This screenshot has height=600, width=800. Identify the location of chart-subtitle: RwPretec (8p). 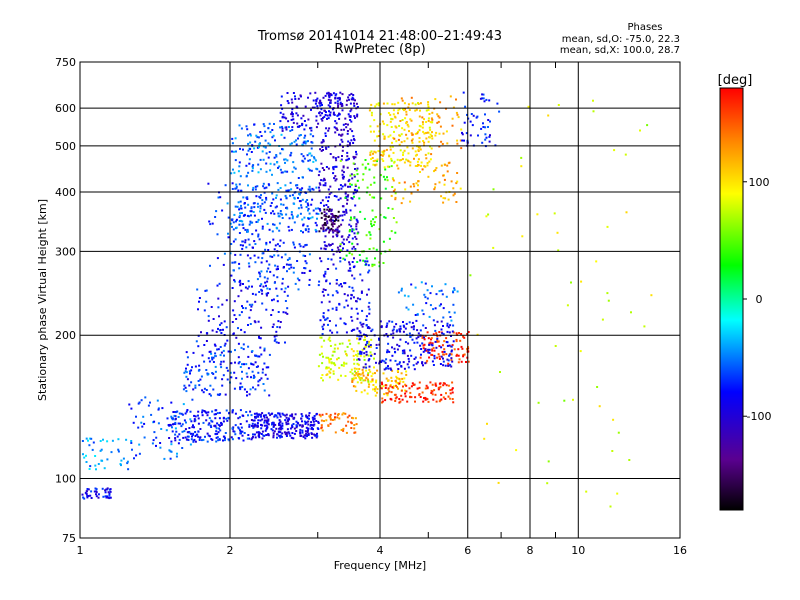
(379, 49).